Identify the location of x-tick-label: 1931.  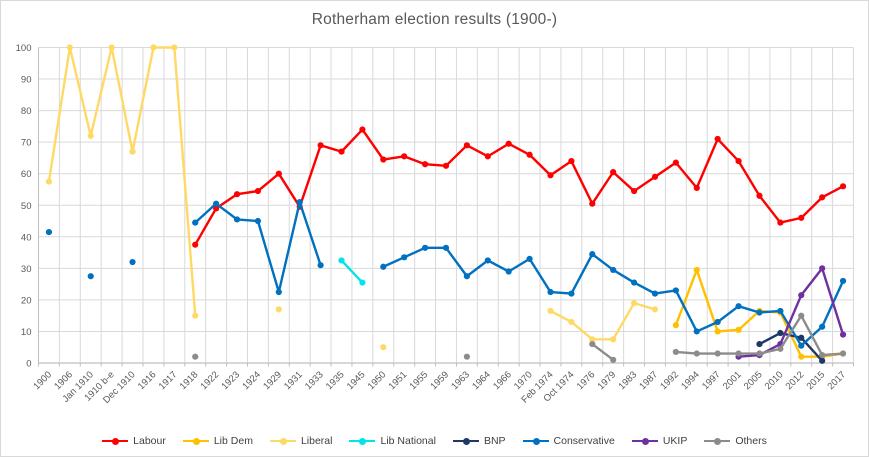
(293, 380).